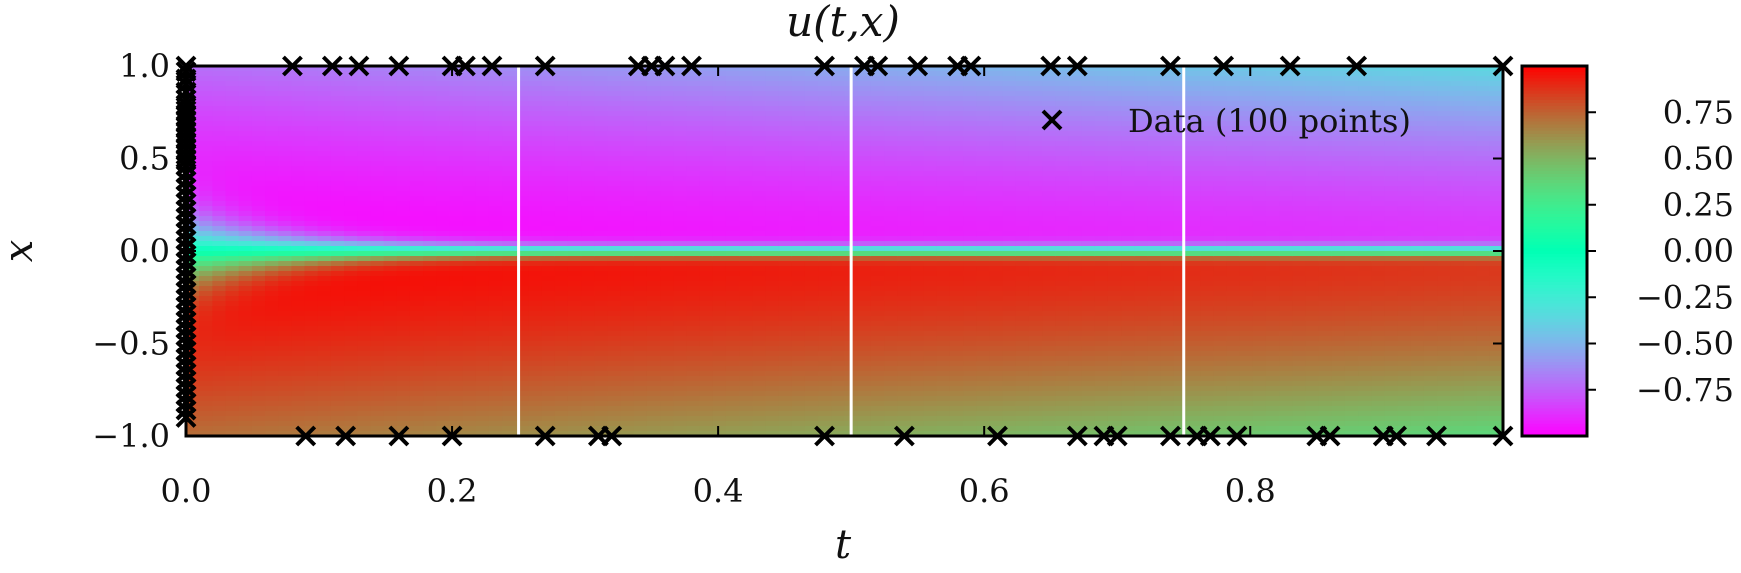  Describe the element at coordinates (797, 436) in the screenshot. I see `y-tick: −1.0` at that location.